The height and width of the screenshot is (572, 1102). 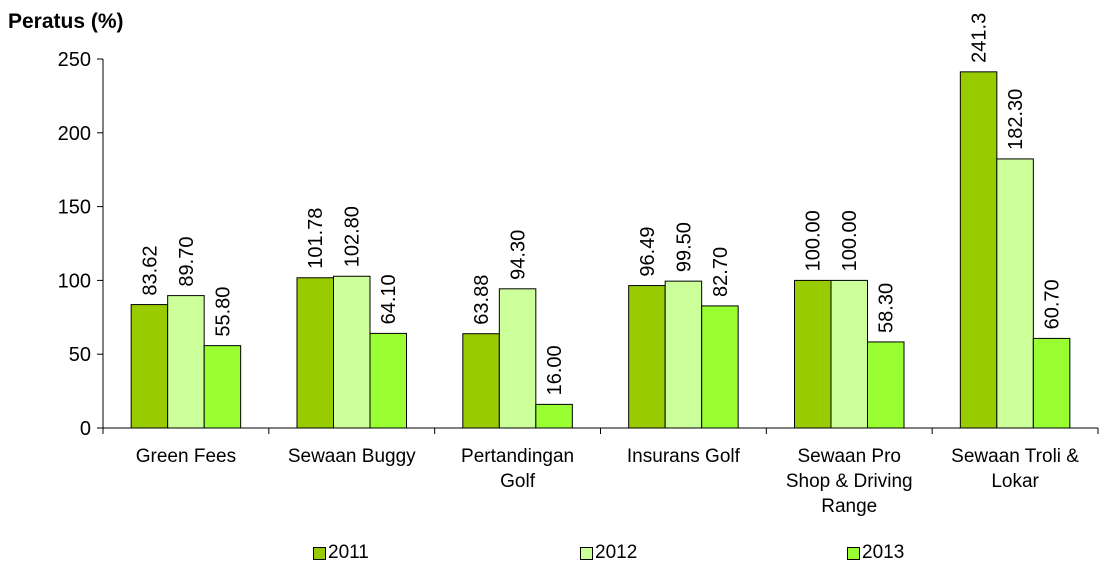 I want to click on legend-item-2011: 2011, so click(x=341, y=553).